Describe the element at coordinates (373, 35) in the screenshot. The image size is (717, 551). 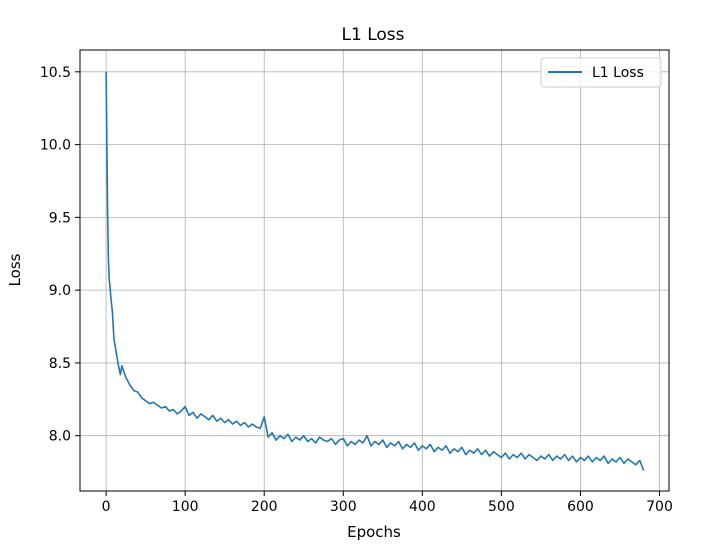
I see `chart-title: L1 Loss` at that location.